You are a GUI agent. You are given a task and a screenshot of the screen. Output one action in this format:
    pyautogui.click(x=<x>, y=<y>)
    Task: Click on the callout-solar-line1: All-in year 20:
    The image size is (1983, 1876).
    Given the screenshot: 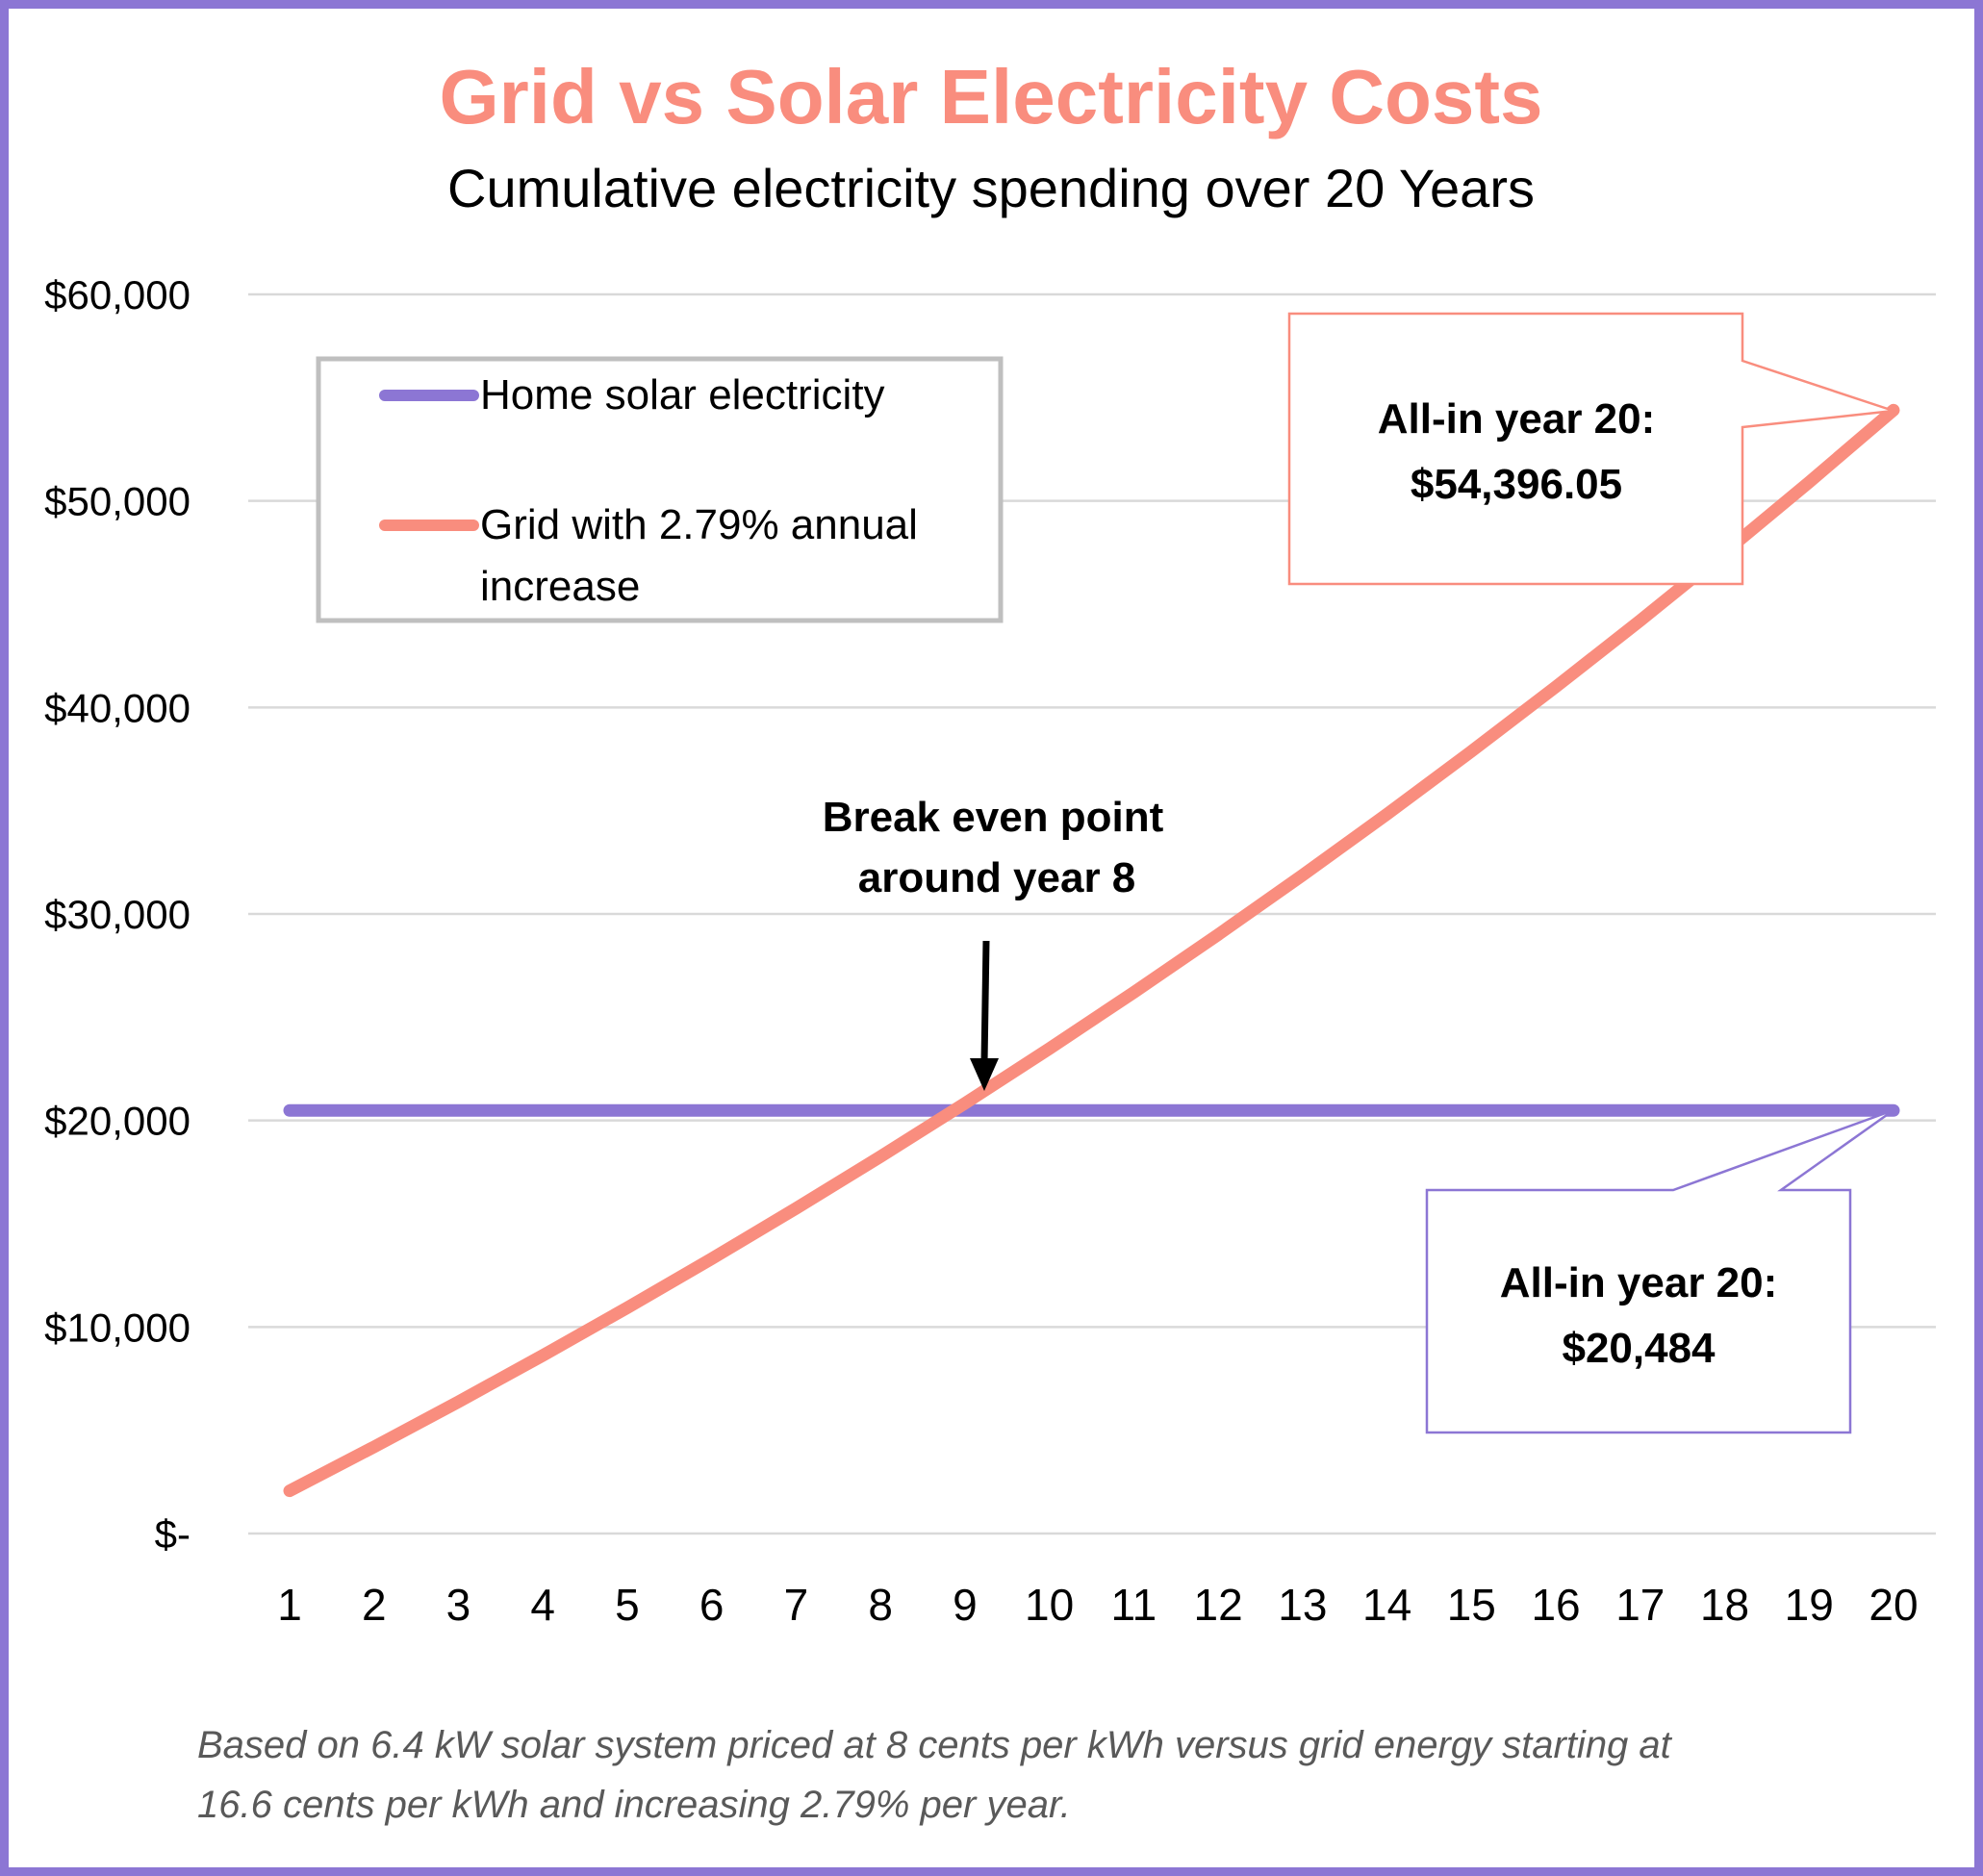 What is the action you would take?
    pyautogui.click(x=1639, y=1282)
    